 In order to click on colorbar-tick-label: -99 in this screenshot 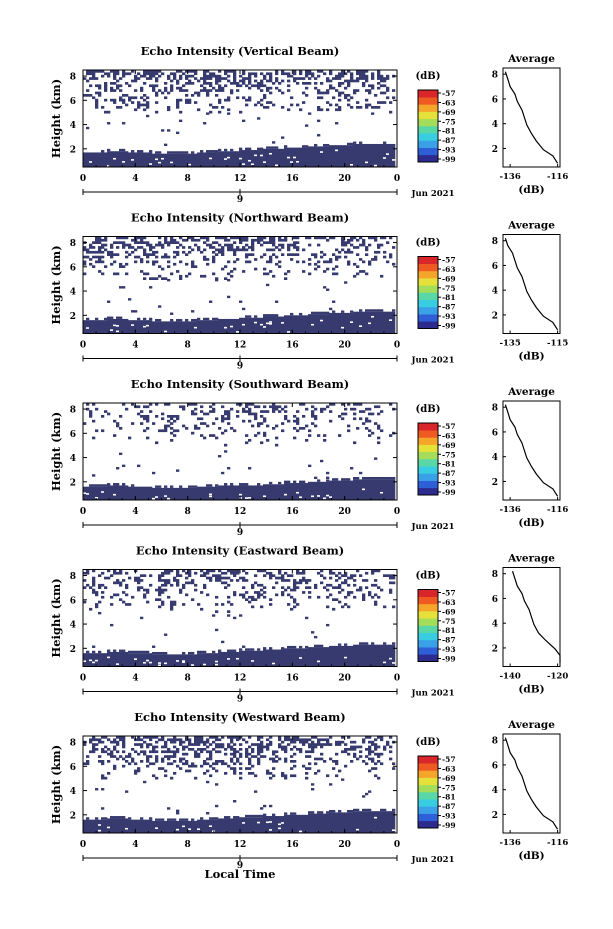, I will do `click(449, 492)`.